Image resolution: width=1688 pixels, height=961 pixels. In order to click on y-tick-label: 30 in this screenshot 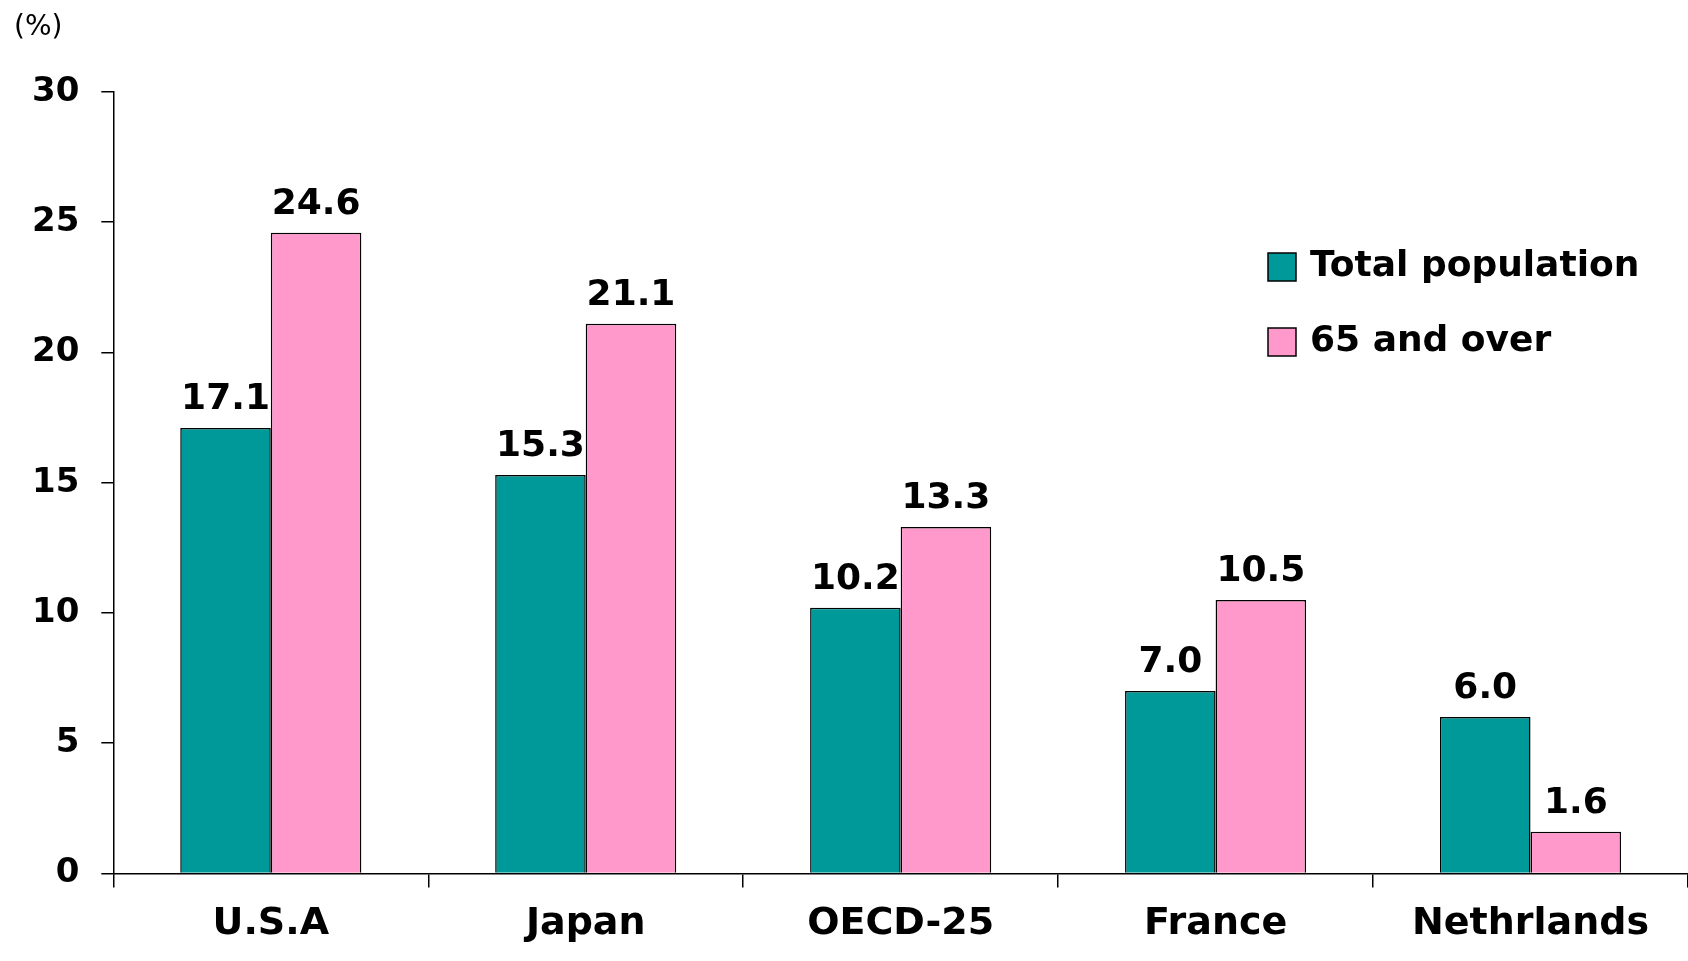, I will do `click(55, 88)`.